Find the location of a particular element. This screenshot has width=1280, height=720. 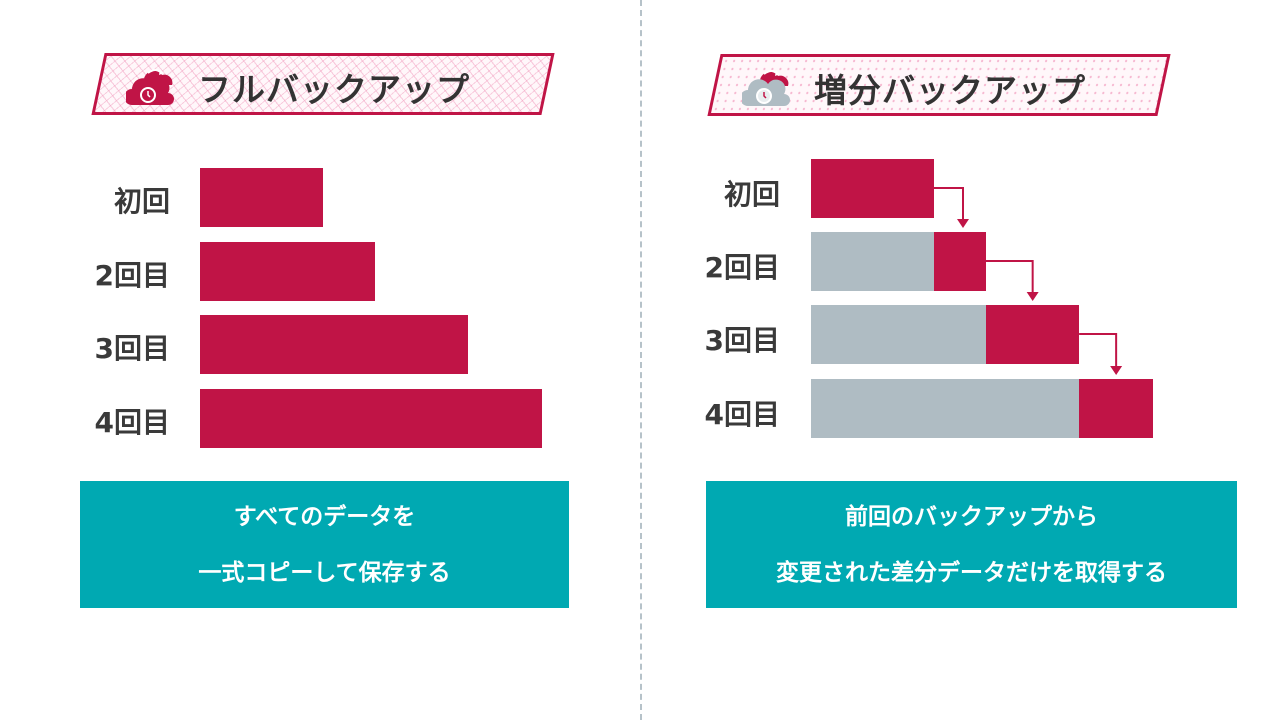

note-line: 変更された差分データだけを取得する is located at coordinates (971, 573).